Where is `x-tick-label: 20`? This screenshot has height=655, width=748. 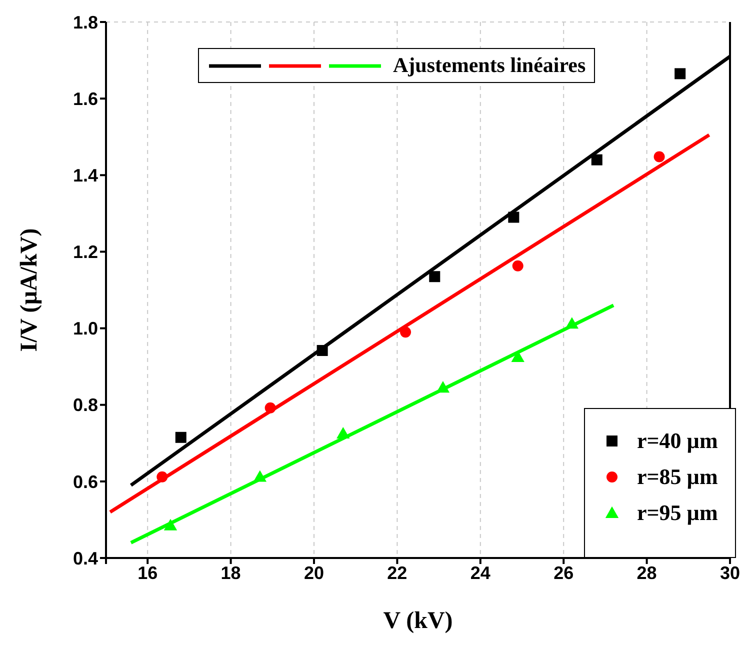 x-tick-label: 20 is located at coordinates (314, 572).